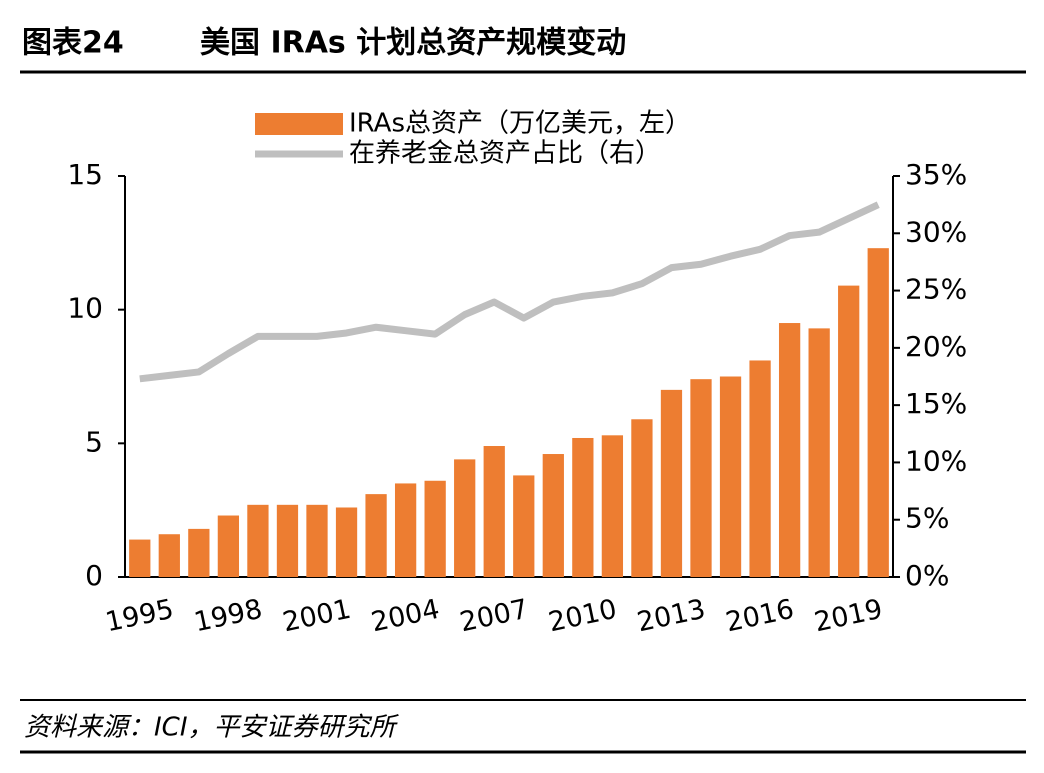 Image resolution: width=1044 pixels, height=773 pixels. Describe the element at coordinates (505, 154) in the screenshot. I see `legend-label: 在养老金总资产占比（右）` at that location.